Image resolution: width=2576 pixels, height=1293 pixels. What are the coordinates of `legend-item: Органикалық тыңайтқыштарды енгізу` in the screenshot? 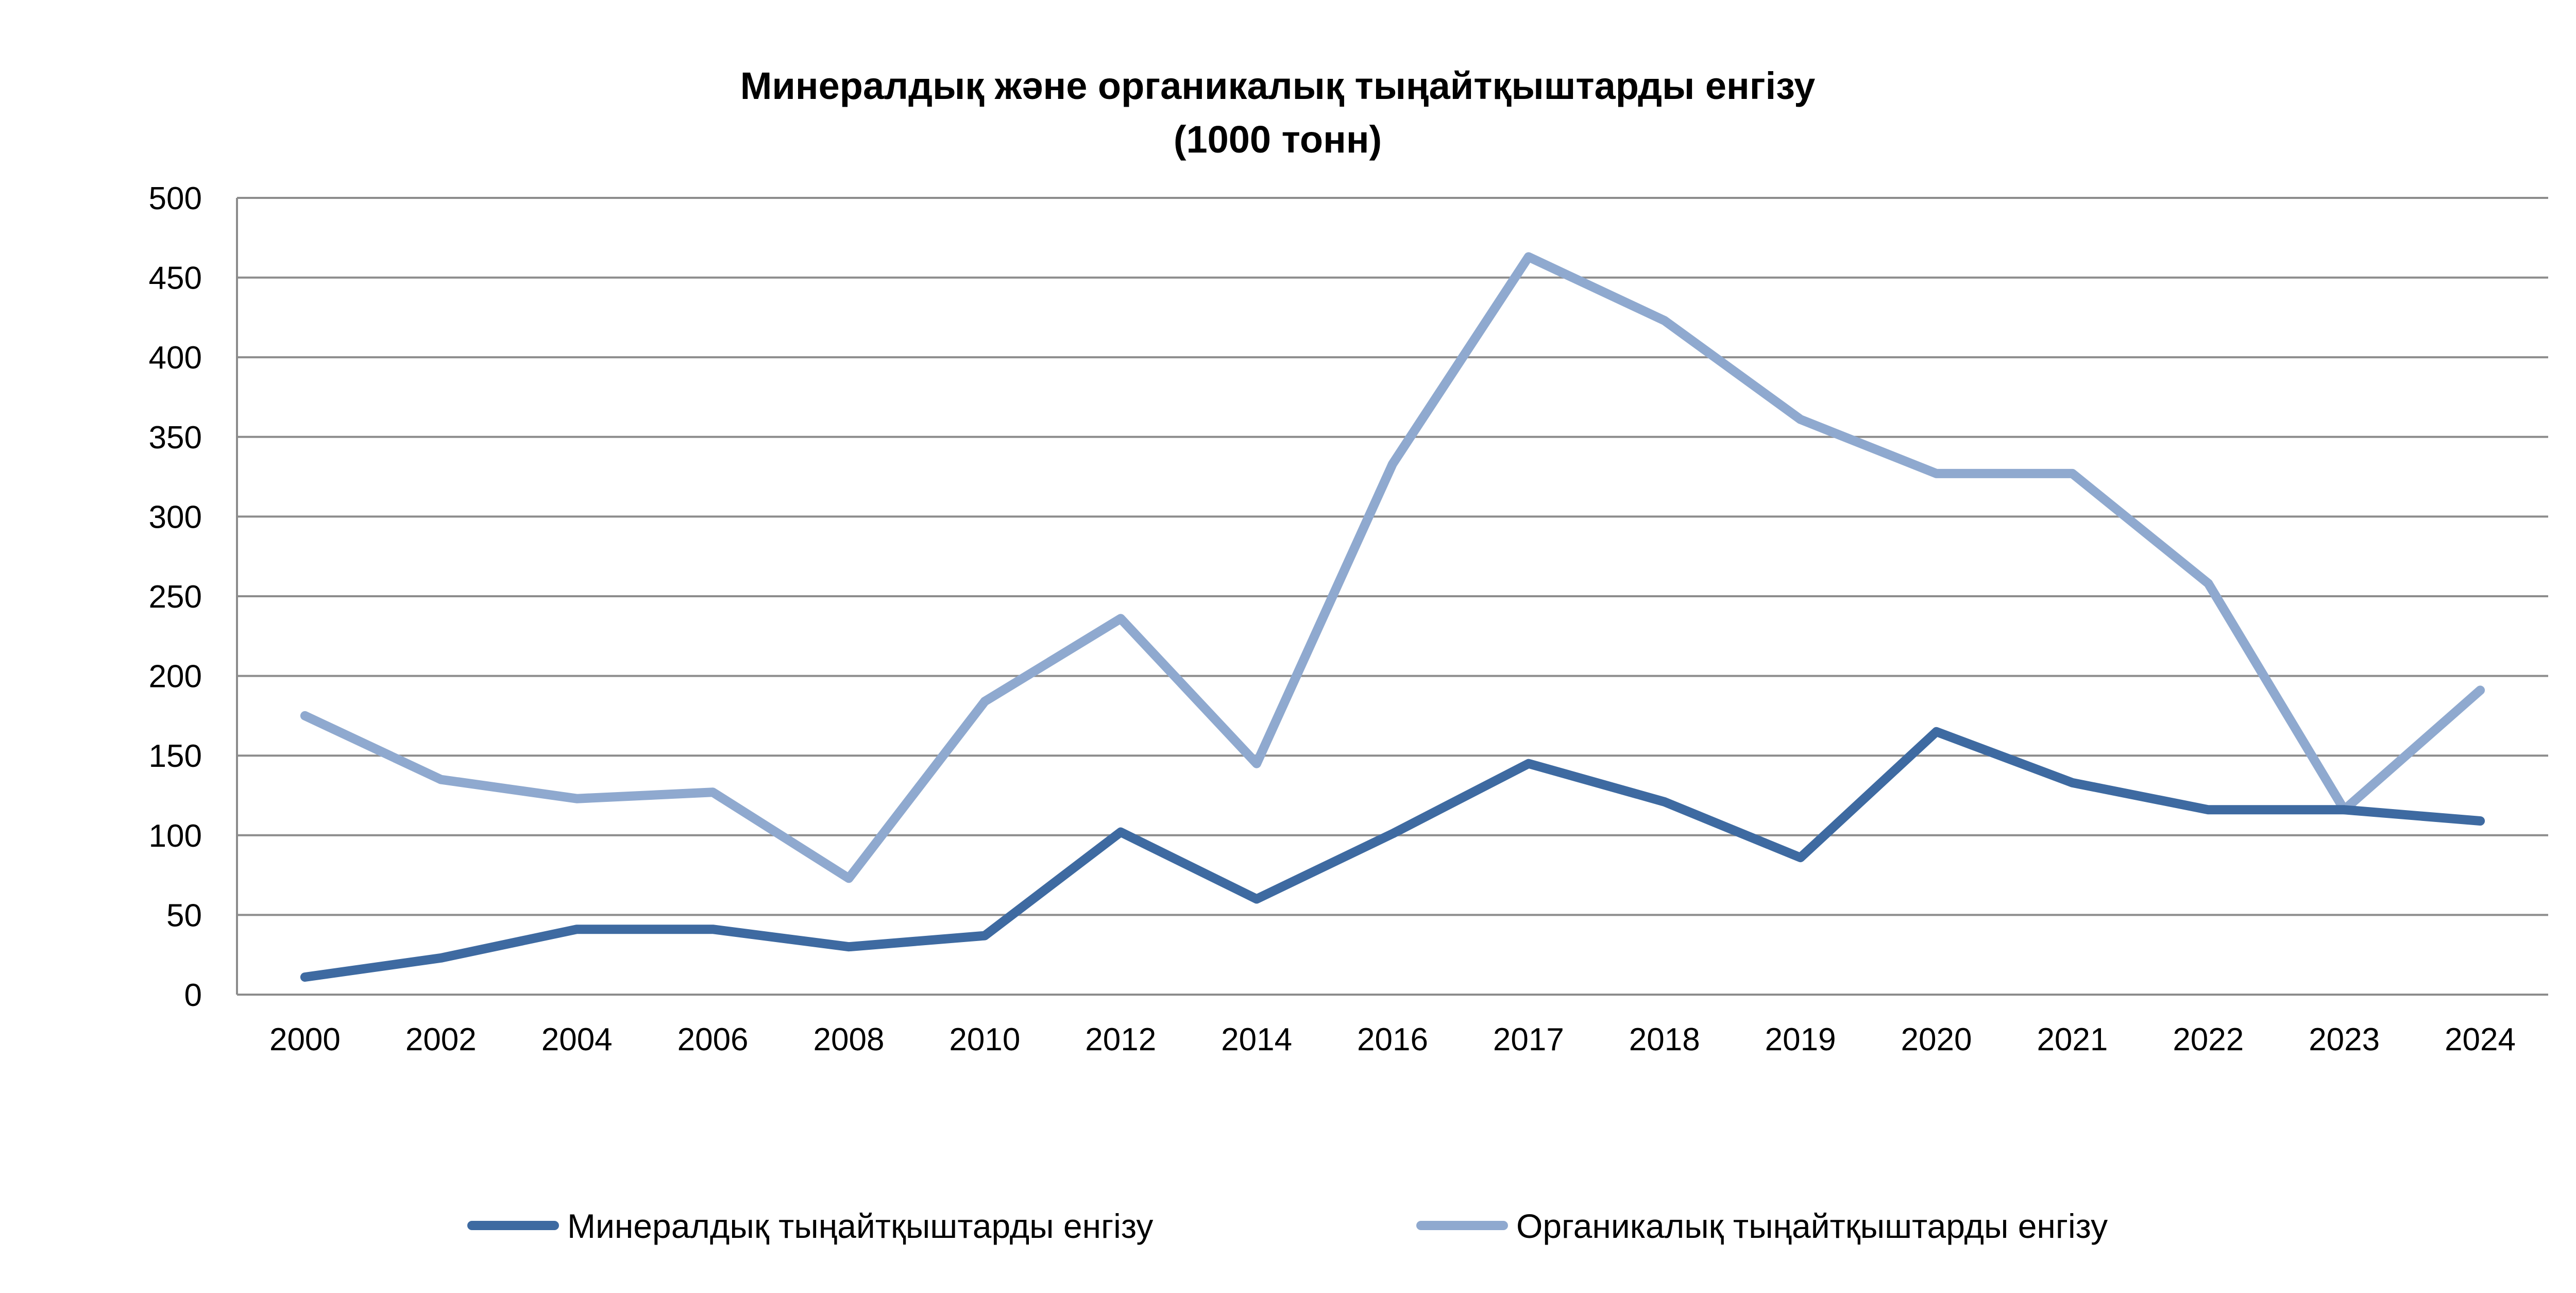 It's located at (1762, 1226).